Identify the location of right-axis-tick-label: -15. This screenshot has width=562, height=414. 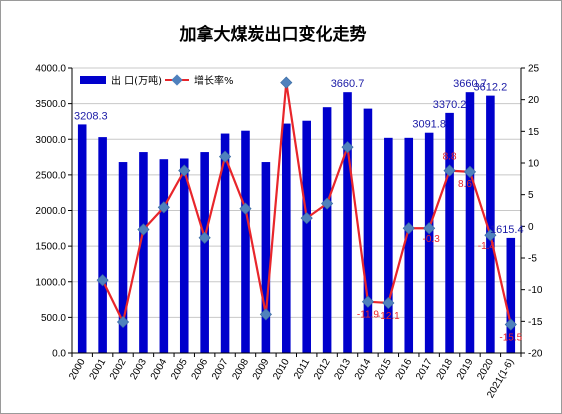
(535, 322).